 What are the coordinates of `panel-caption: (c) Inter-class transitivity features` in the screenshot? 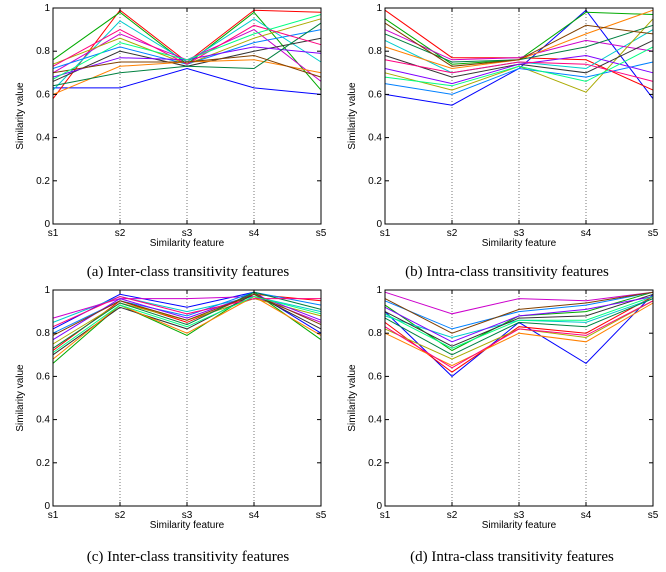 It's located at (188, 557).